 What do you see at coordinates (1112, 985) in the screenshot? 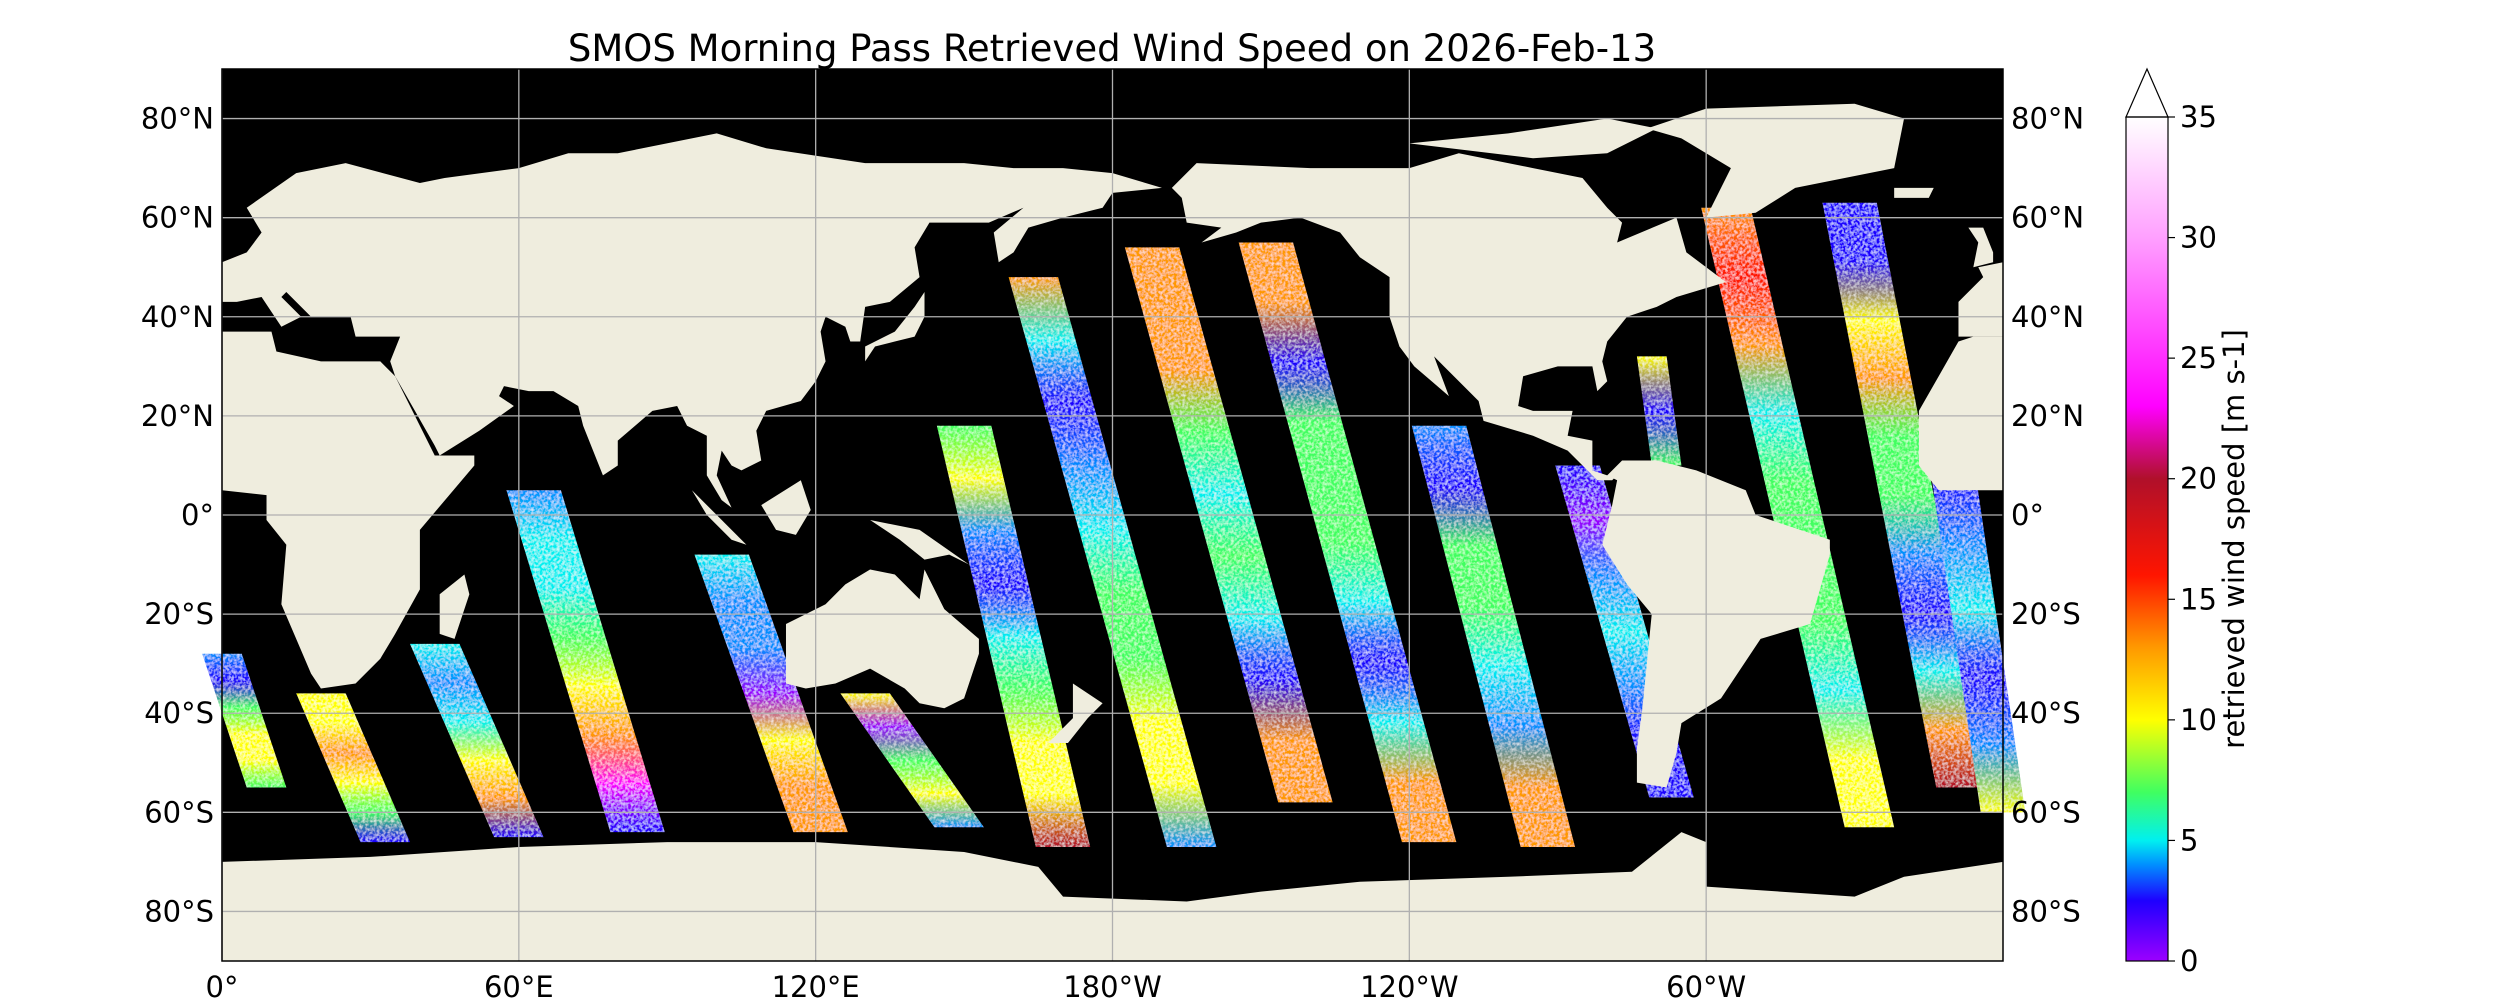
I see `lon-tick-label: 180°W` at bounding box center [1112, 985].